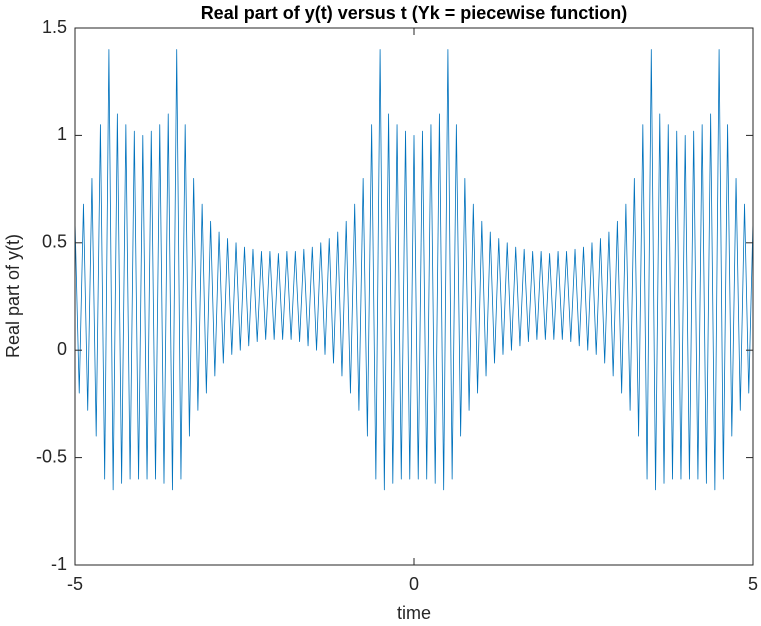 The width and height of the screenshot is (761, 626). Describe the element at coordinates (59, 564) in the screenshot. I see `y-tick-label: -1` at that location.